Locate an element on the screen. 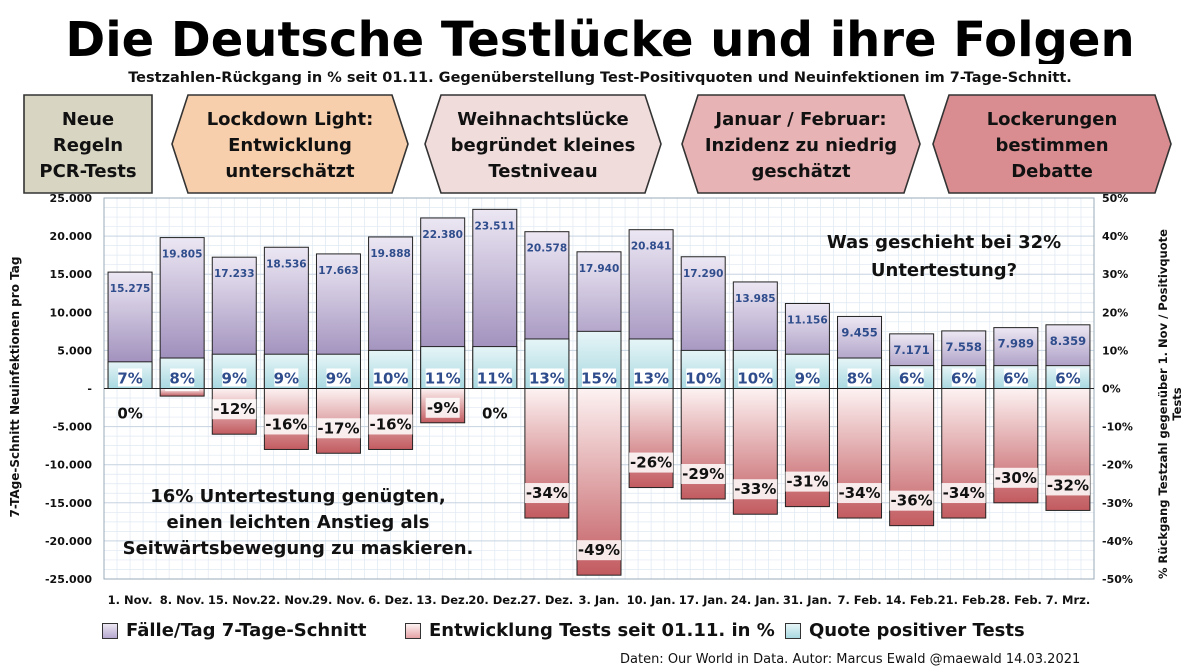 This screenshot has height=671, width=1200. x-tick-label: 8. Nov. is located at coordinates (182, 600).